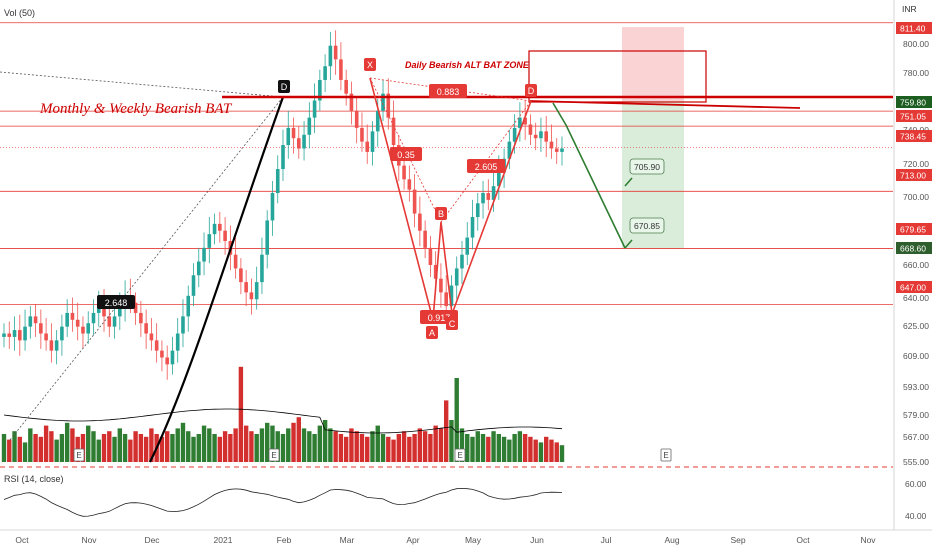 The height and width of the screenshot is (550, 932). Describe the element at coordinates (284, 86) in the screenshot. I see `monthly-d-bg` at that location.